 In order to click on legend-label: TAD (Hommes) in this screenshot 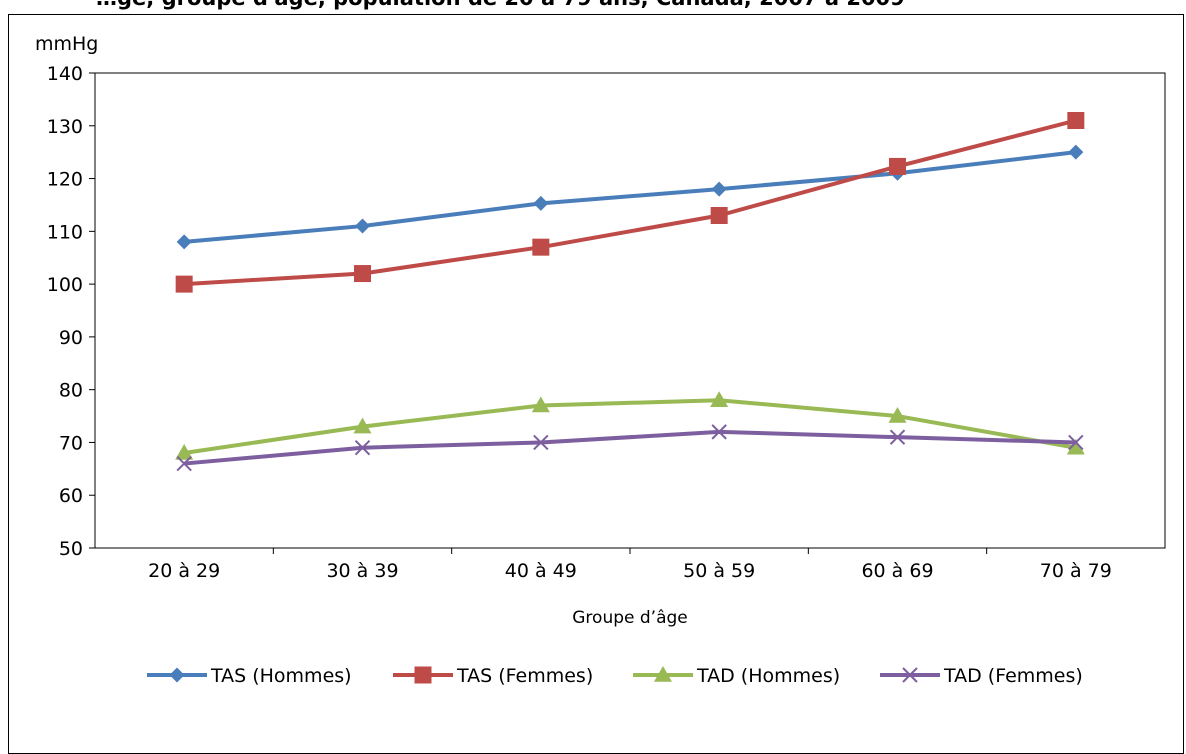, I will do `click(768, 676)`.